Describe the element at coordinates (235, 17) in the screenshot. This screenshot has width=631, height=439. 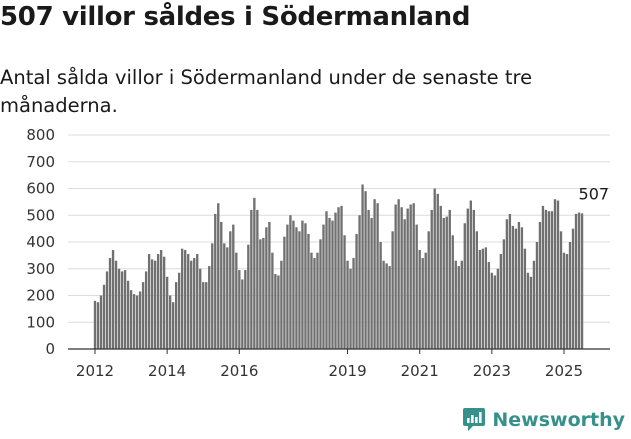
I see `chart-title: 507 villor såldes i Södermanland` at that location.